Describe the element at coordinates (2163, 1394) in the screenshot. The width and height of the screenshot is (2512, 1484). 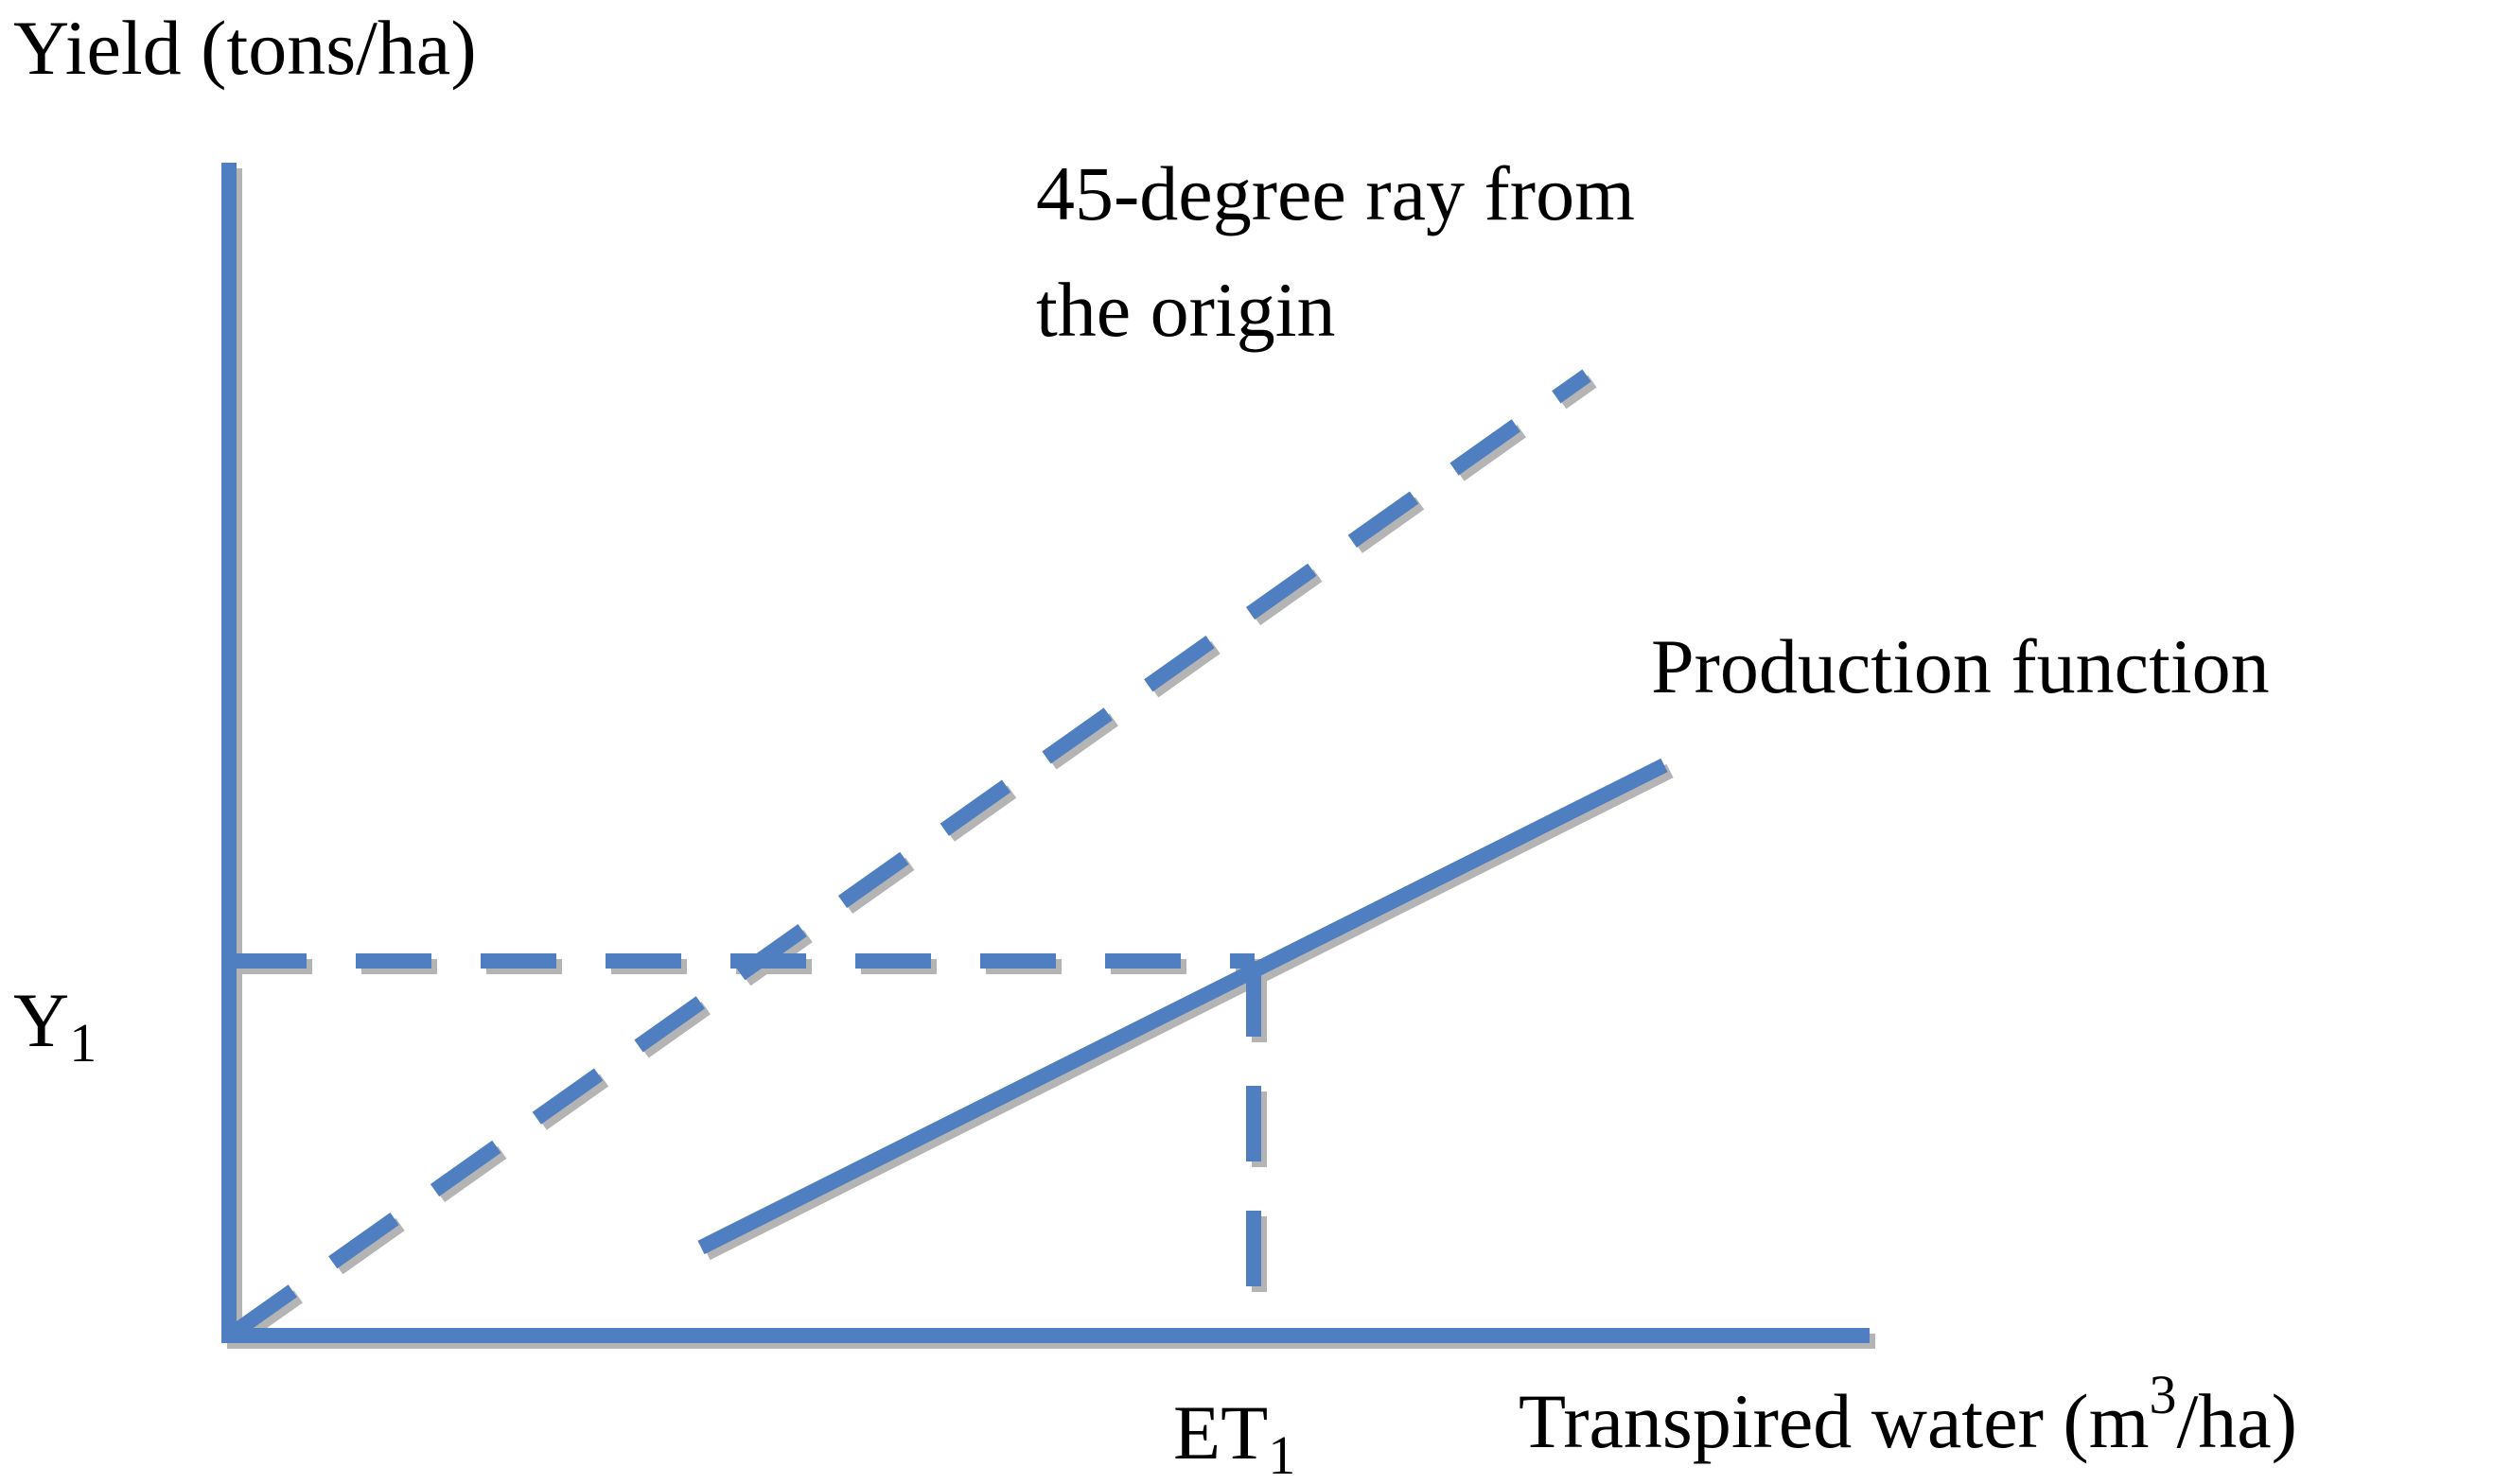
I see `x-axis-label-superscript: 3` at that location.